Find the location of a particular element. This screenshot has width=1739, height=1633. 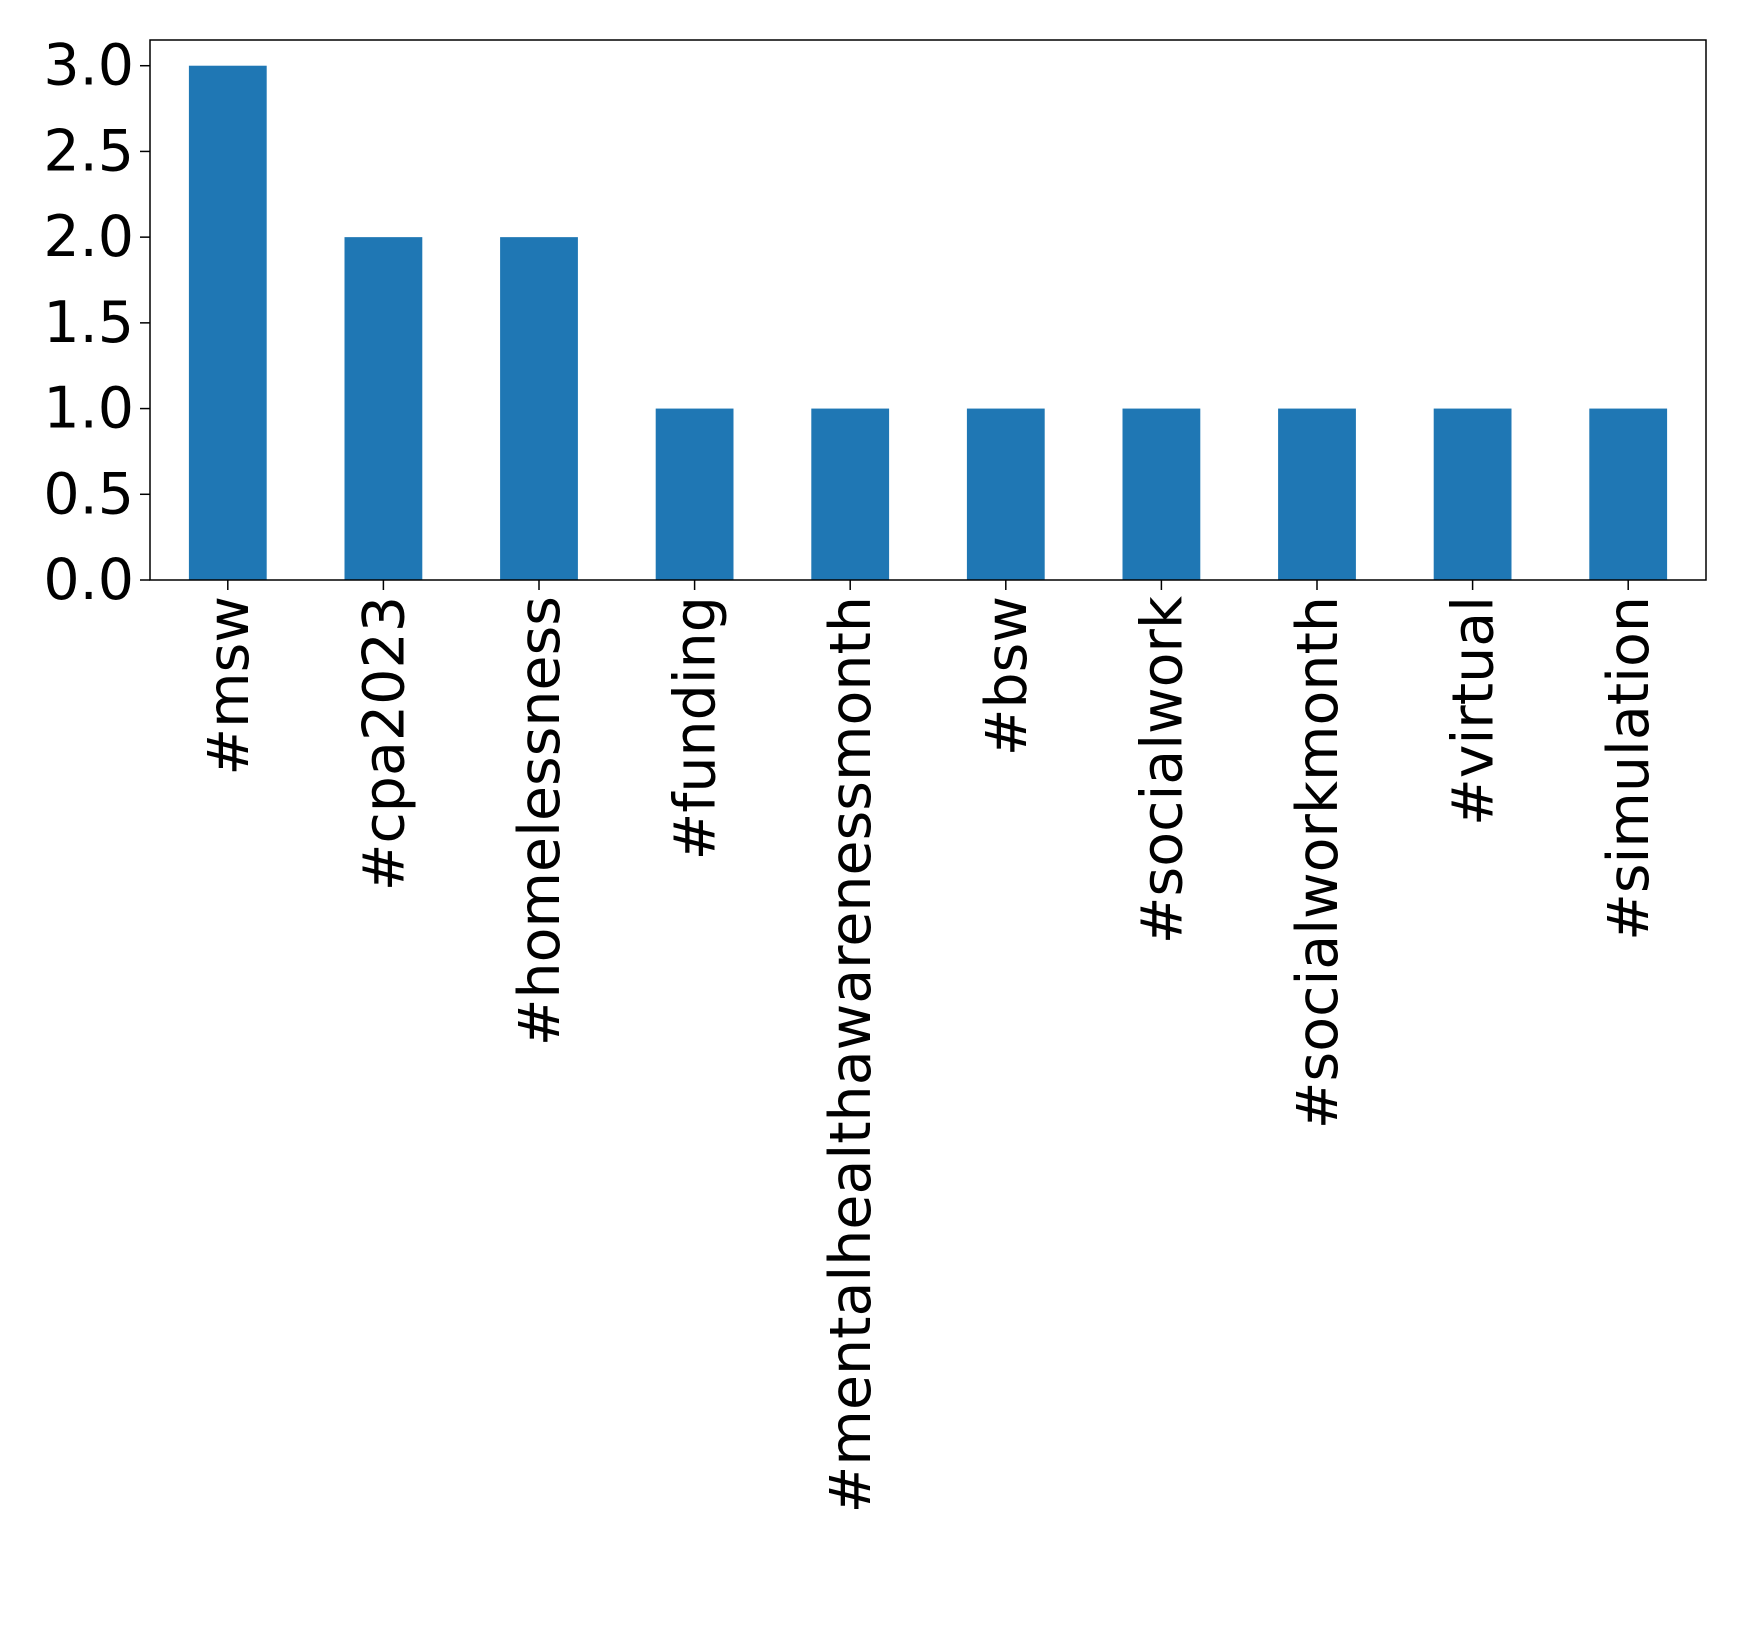

x-tick-label: #socialworkmonth is located at coordinates (1318, 862).